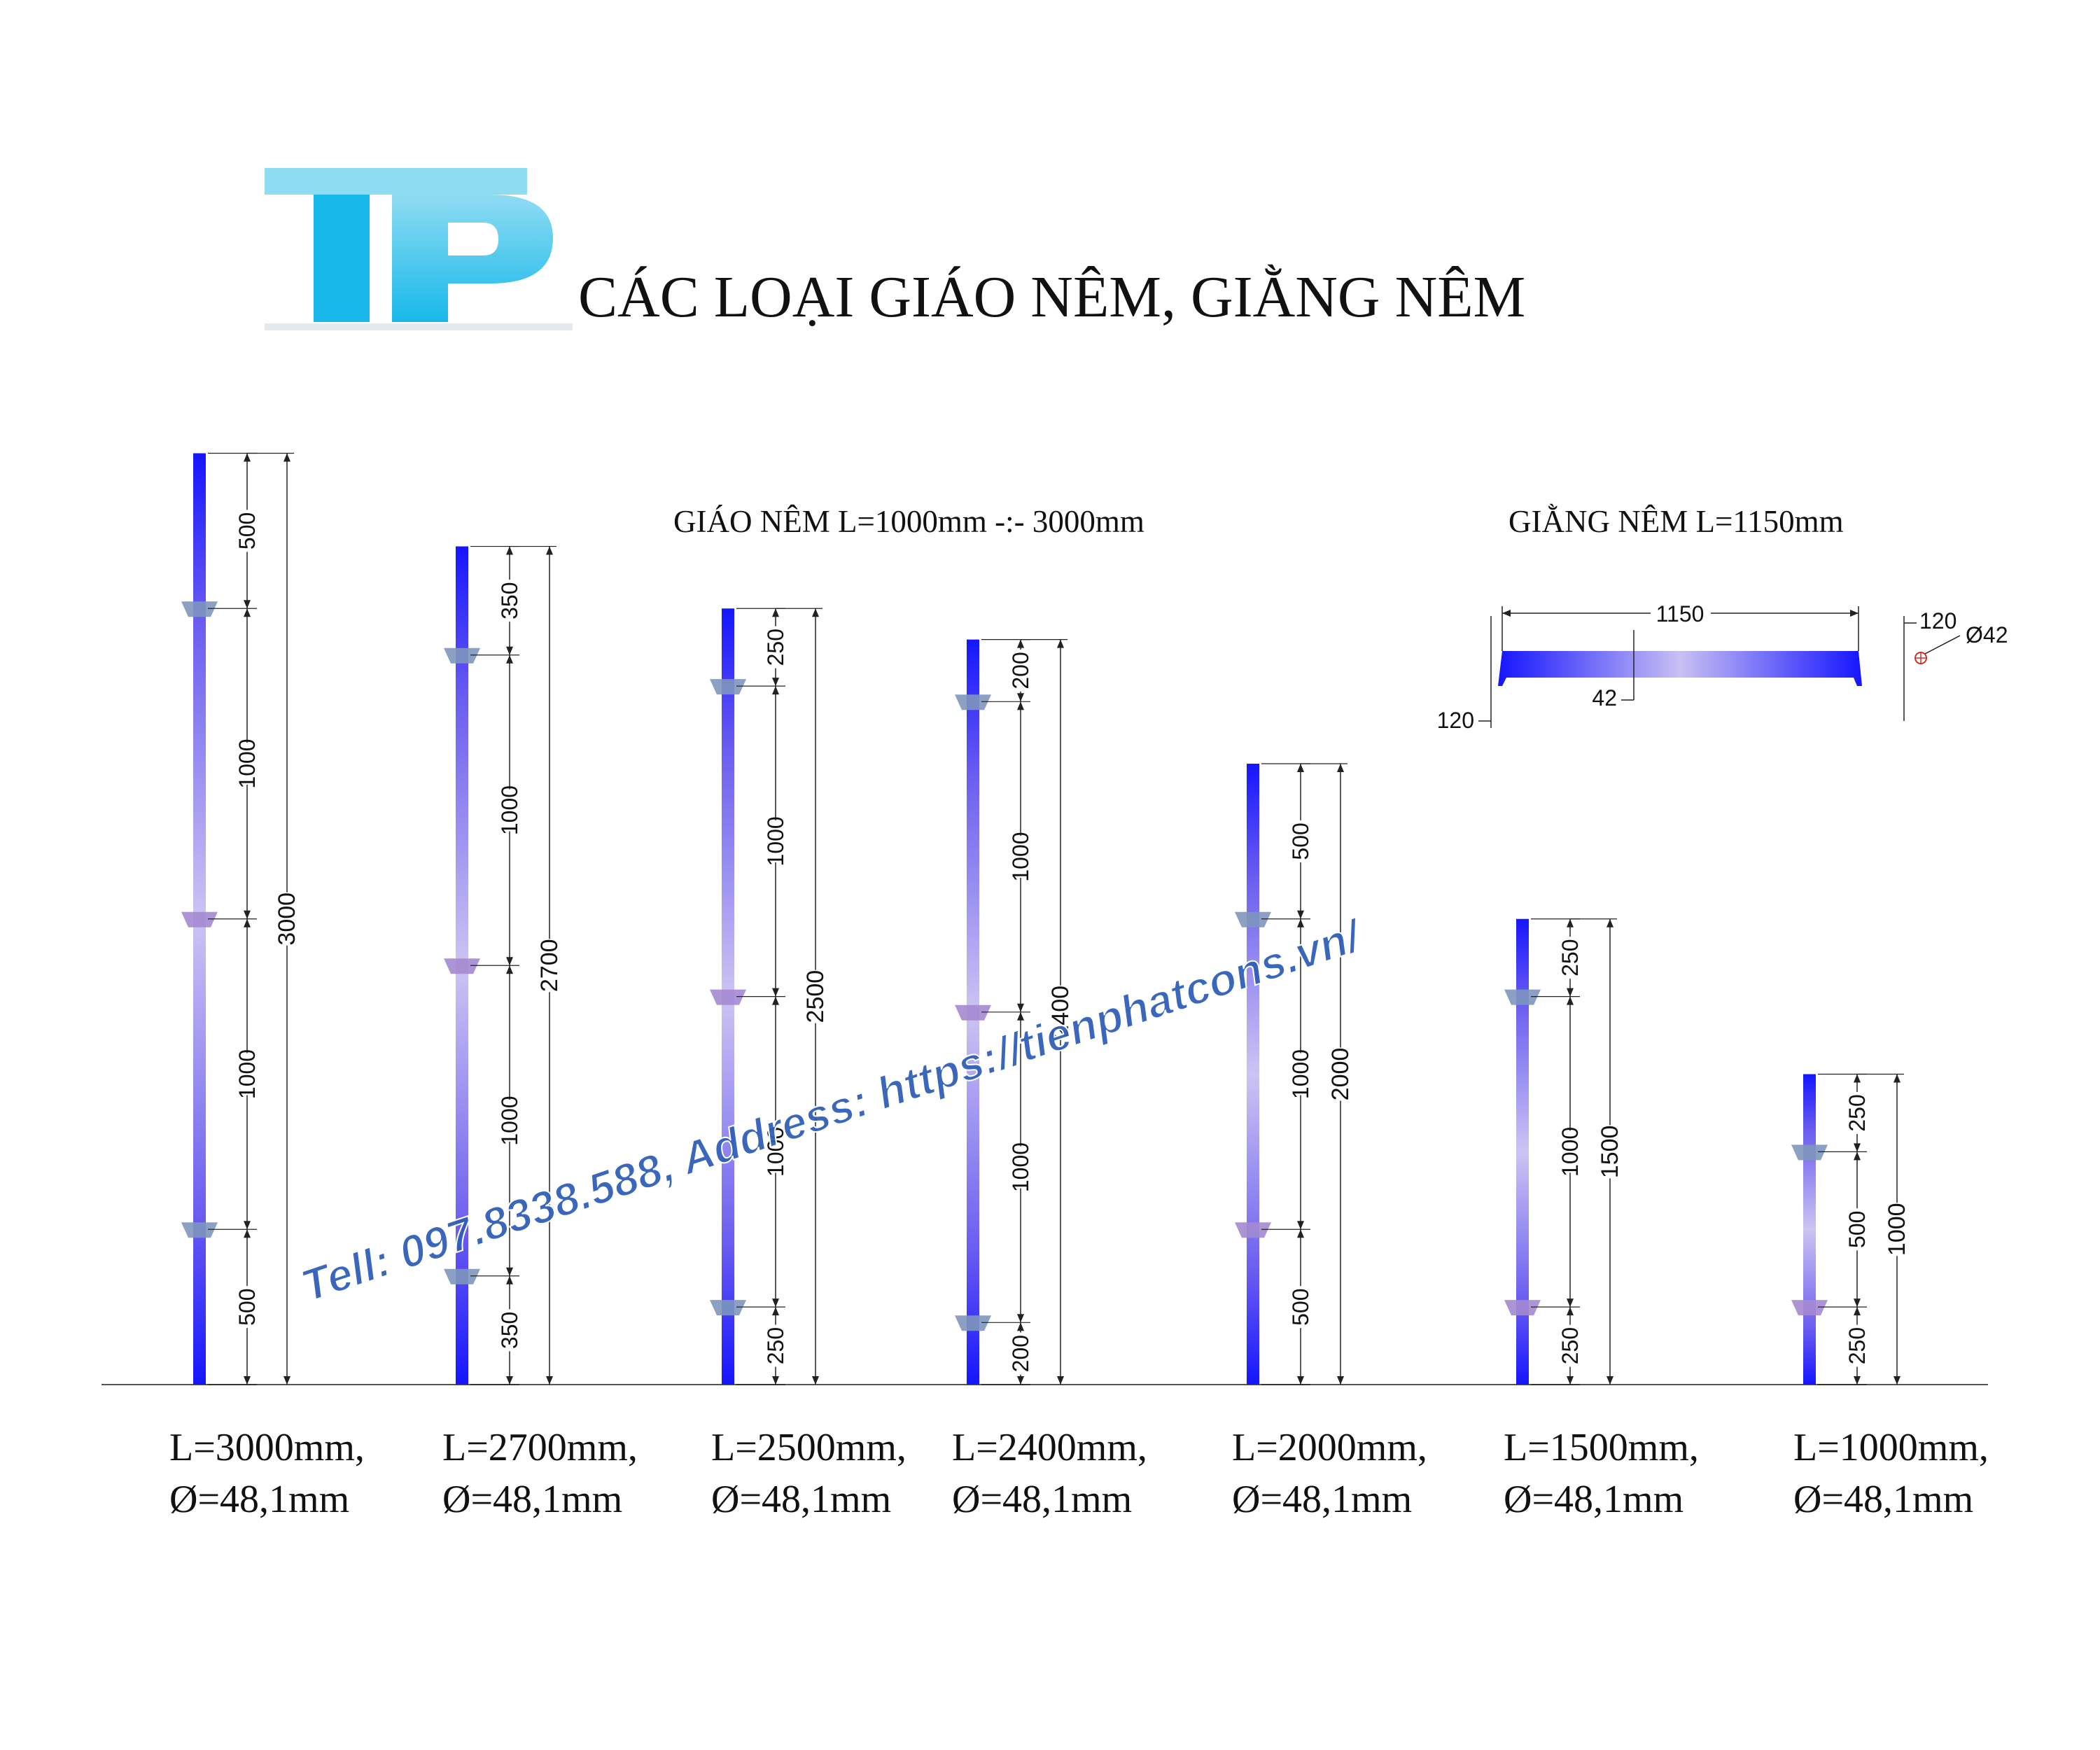 The width and height of the screenshot is (2100, 1750). What do you see at coordinates (396, 181) in the screenshot?
I see `logo-t-bar` at bounding box center [396, 181].